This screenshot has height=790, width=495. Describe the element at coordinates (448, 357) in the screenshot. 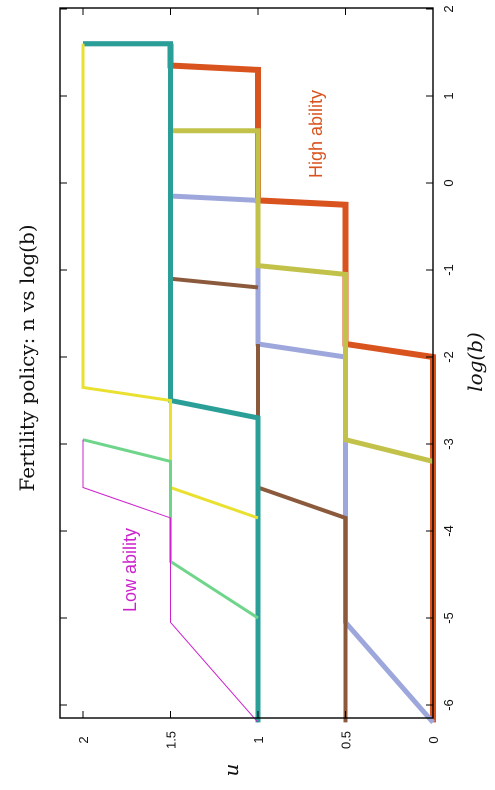

I see `x-tick-label: -2` at that location.